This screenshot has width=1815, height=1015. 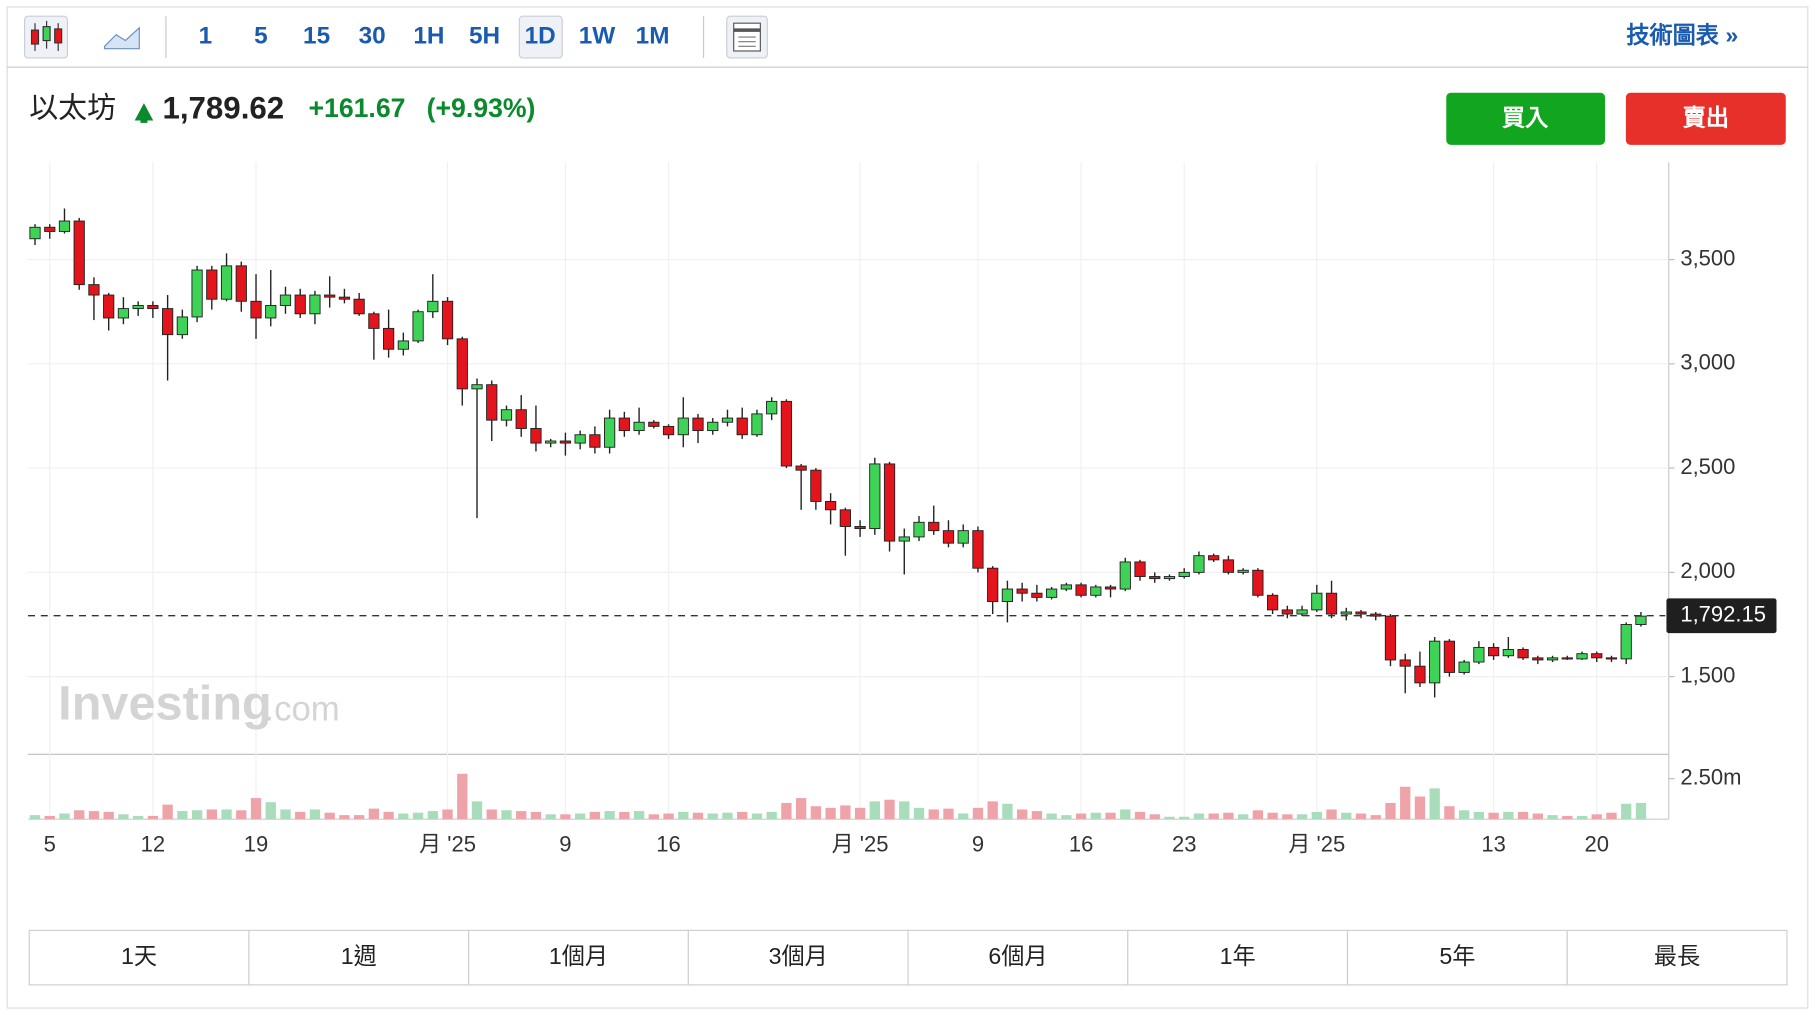 I want to click on range-label: 3個月, so click(x=798, y=956).